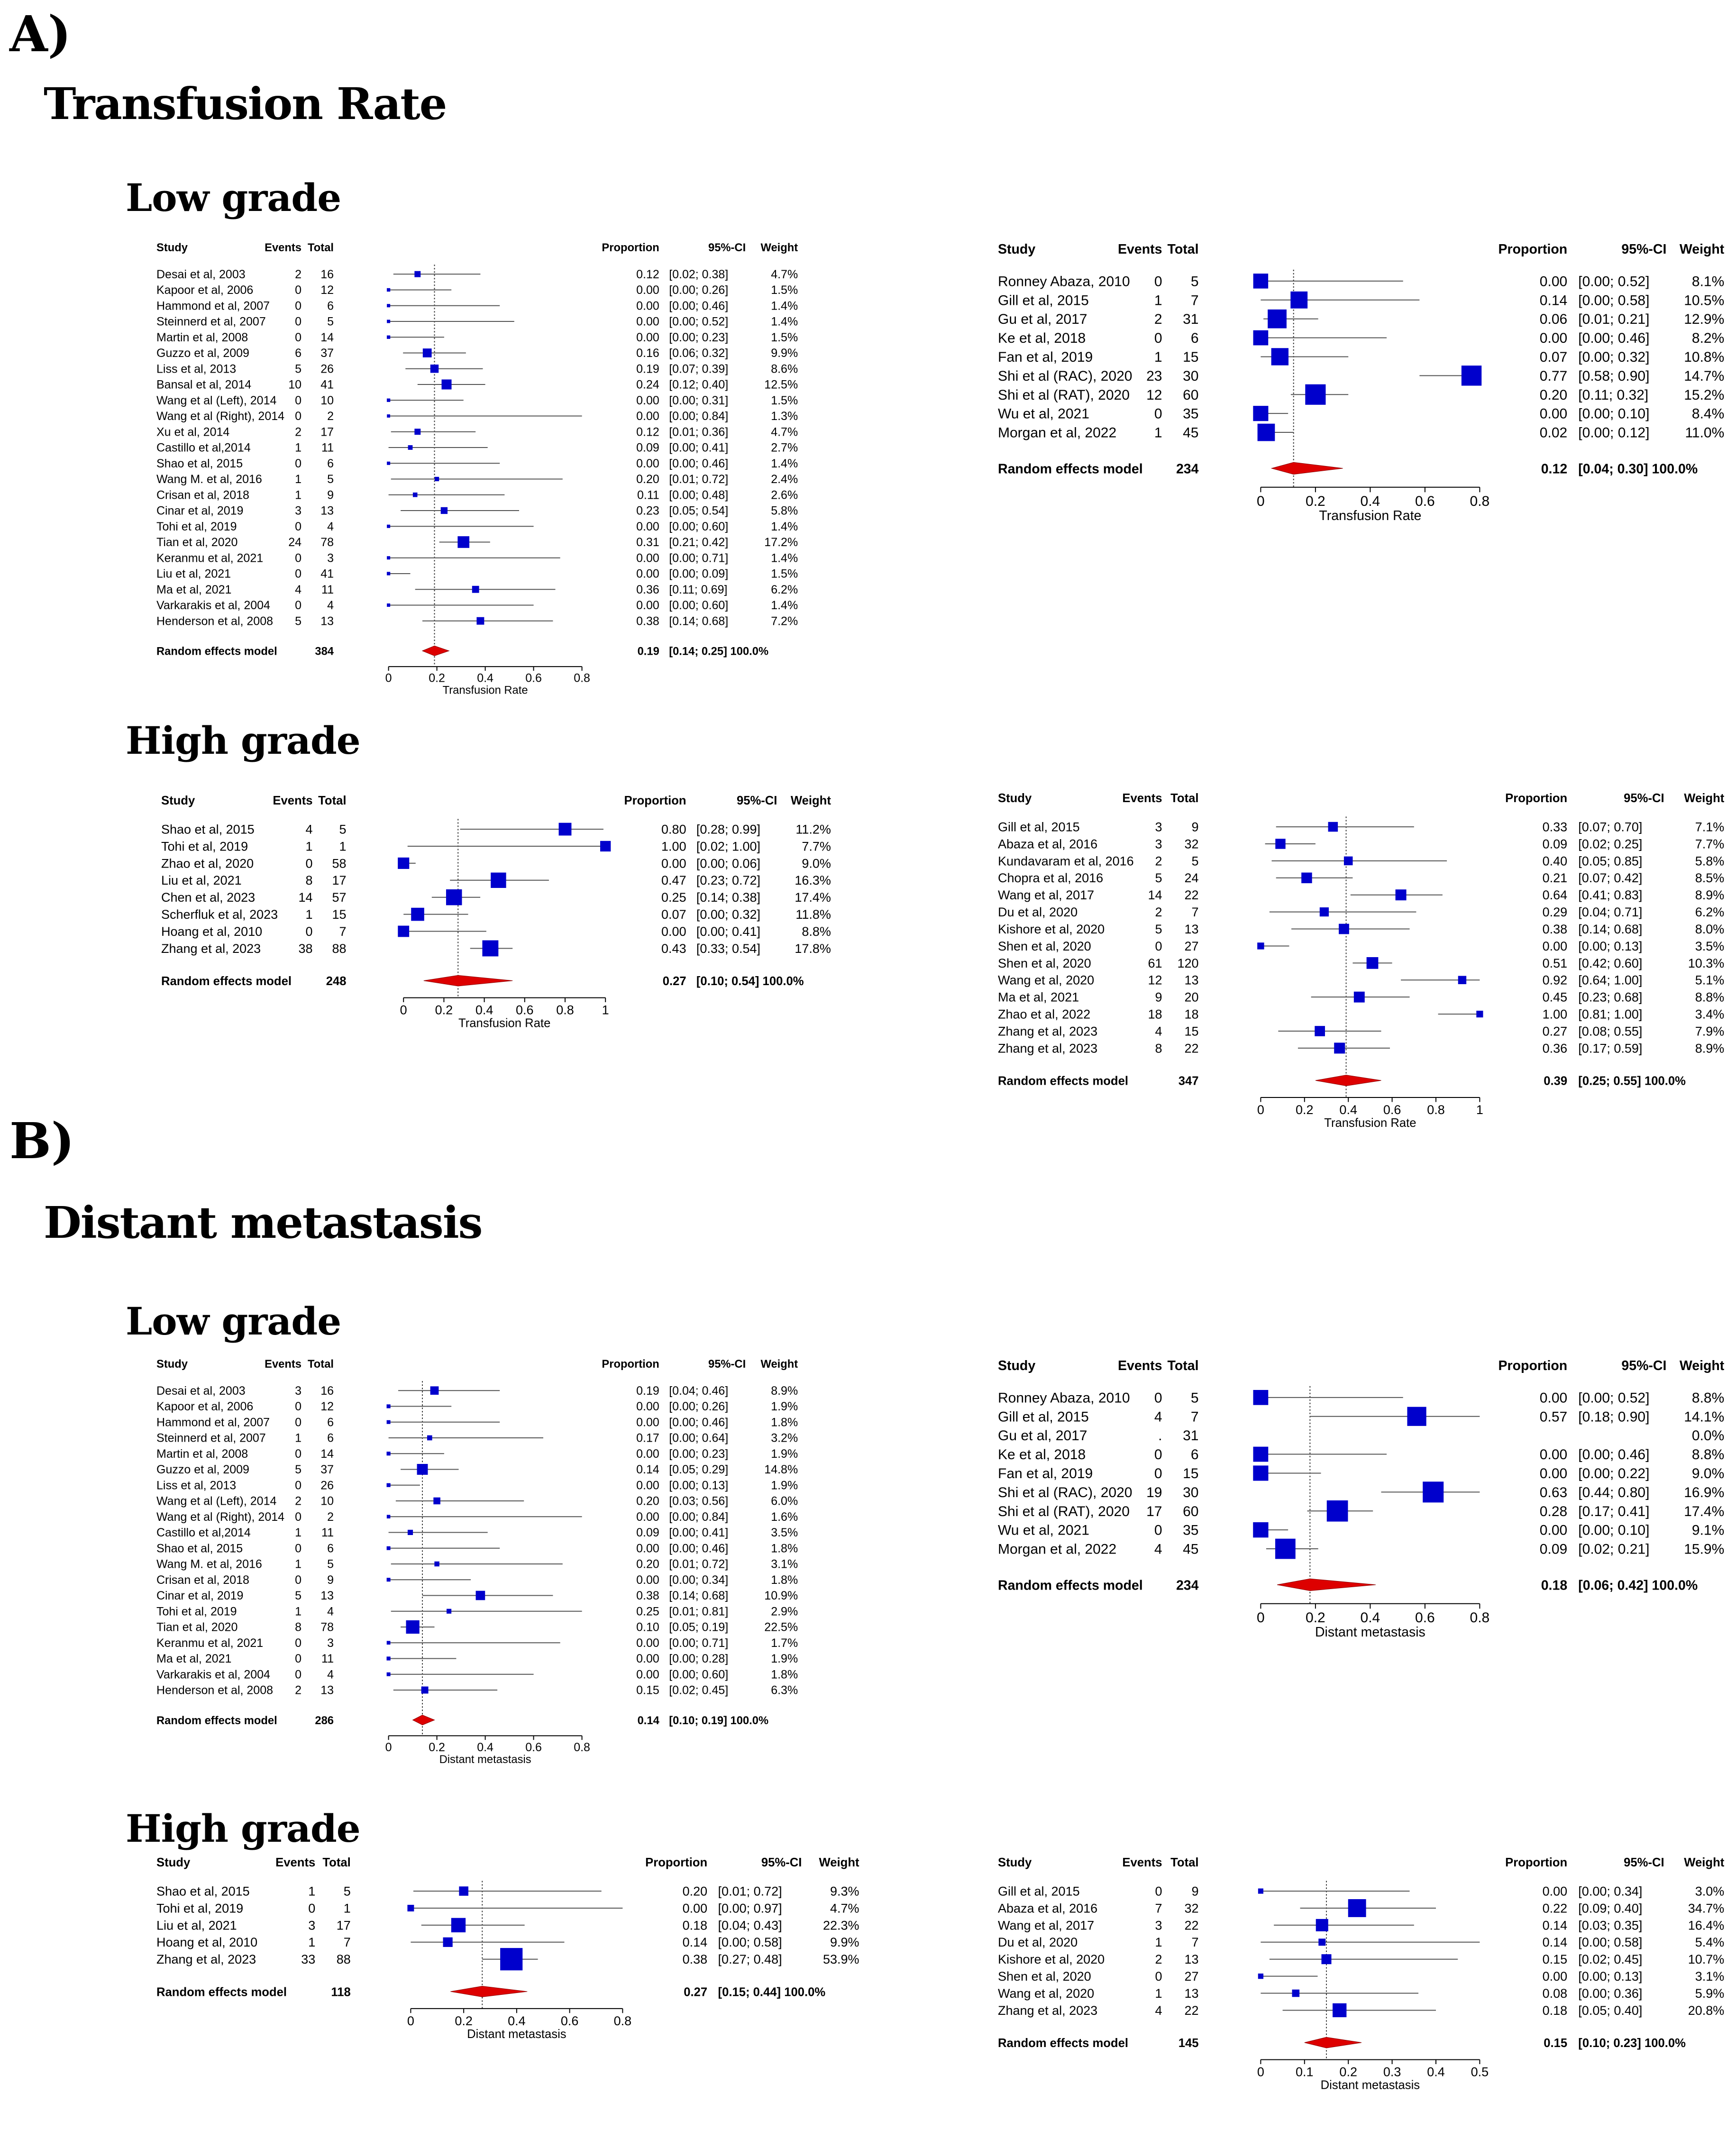  I want to click on study-total: 11, so click(327, 589).